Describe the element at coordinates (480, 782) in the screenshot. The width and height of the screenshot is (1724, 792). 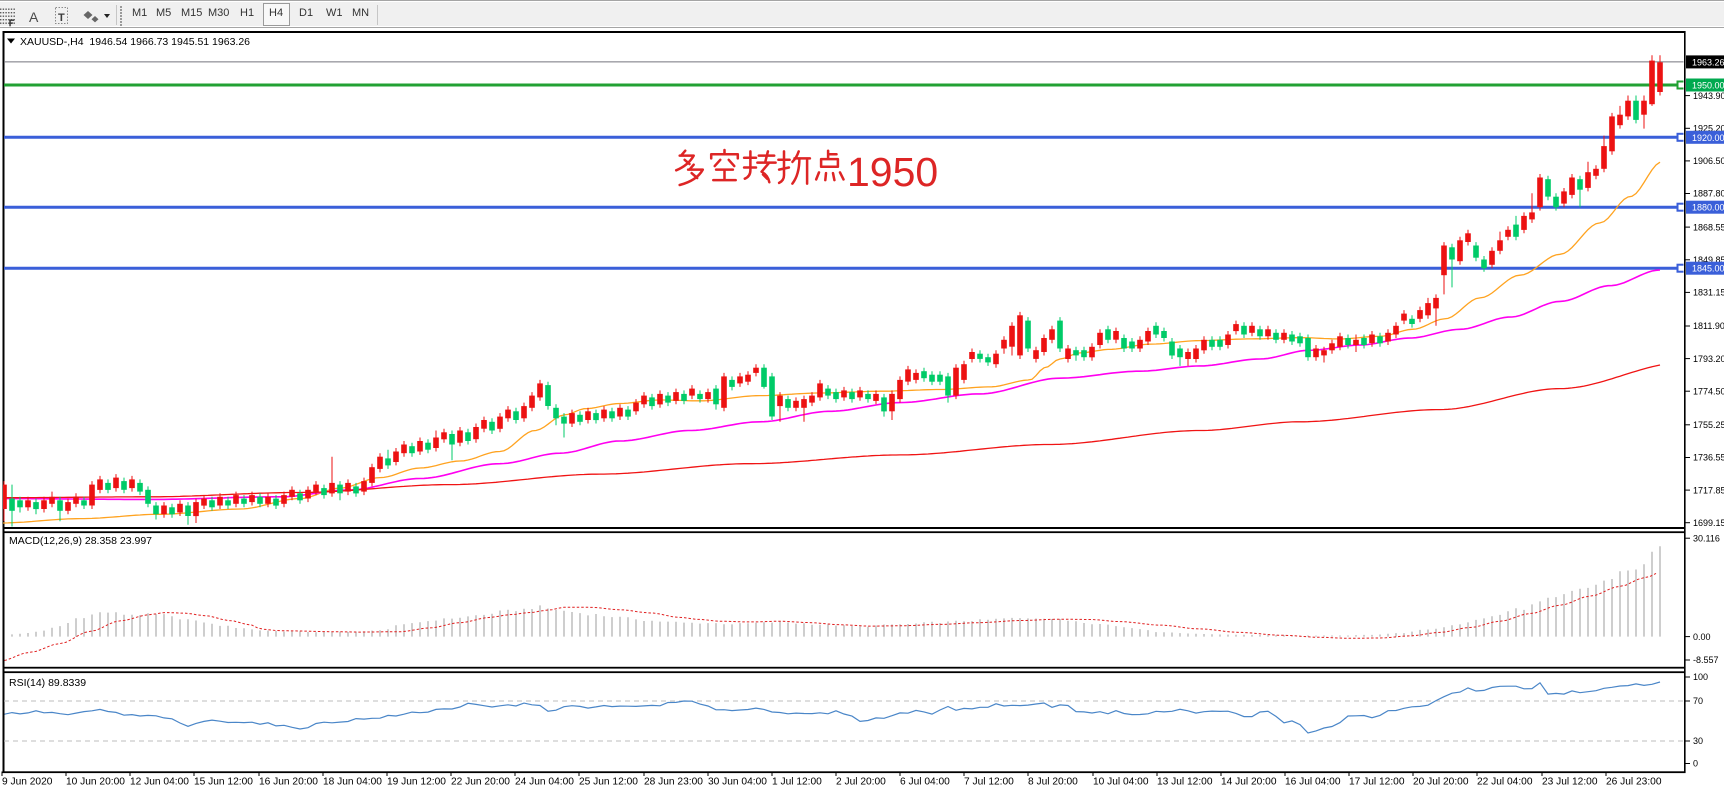
I see `svg-text: 22 Jun 20:00` at that location.